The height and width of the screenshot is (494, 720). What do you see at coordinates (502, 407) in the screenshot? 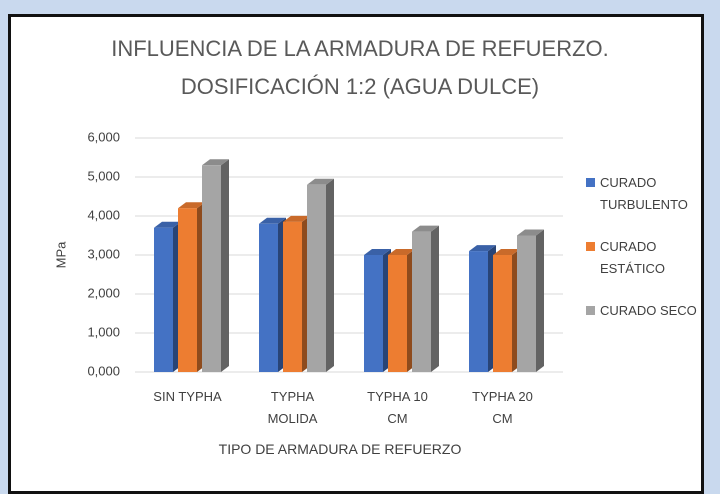
I see `x-tick-label: TYPHA 20 CM` at bounding box center [502, 407].